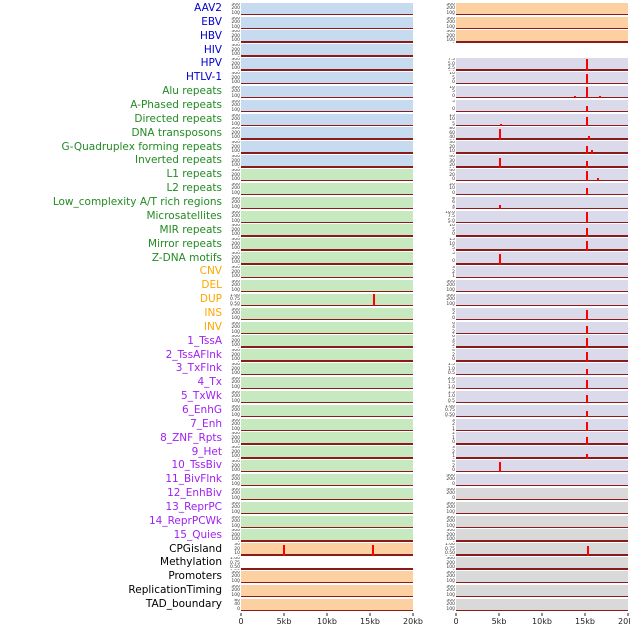 This screenshot has width=630, height=630. Describe the element at coordinates (448, 50) in the screenshot. I see `yticks-right` at that location.